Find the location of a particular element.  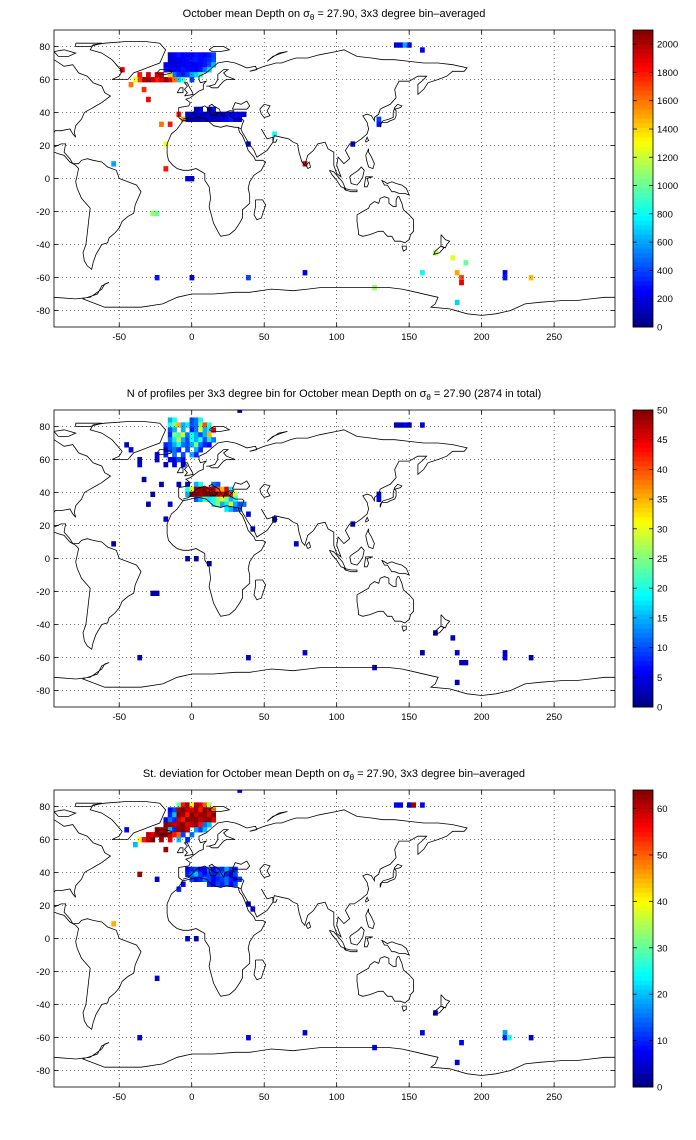

y-tick-label: -20 is located at coordinates (43, 972).